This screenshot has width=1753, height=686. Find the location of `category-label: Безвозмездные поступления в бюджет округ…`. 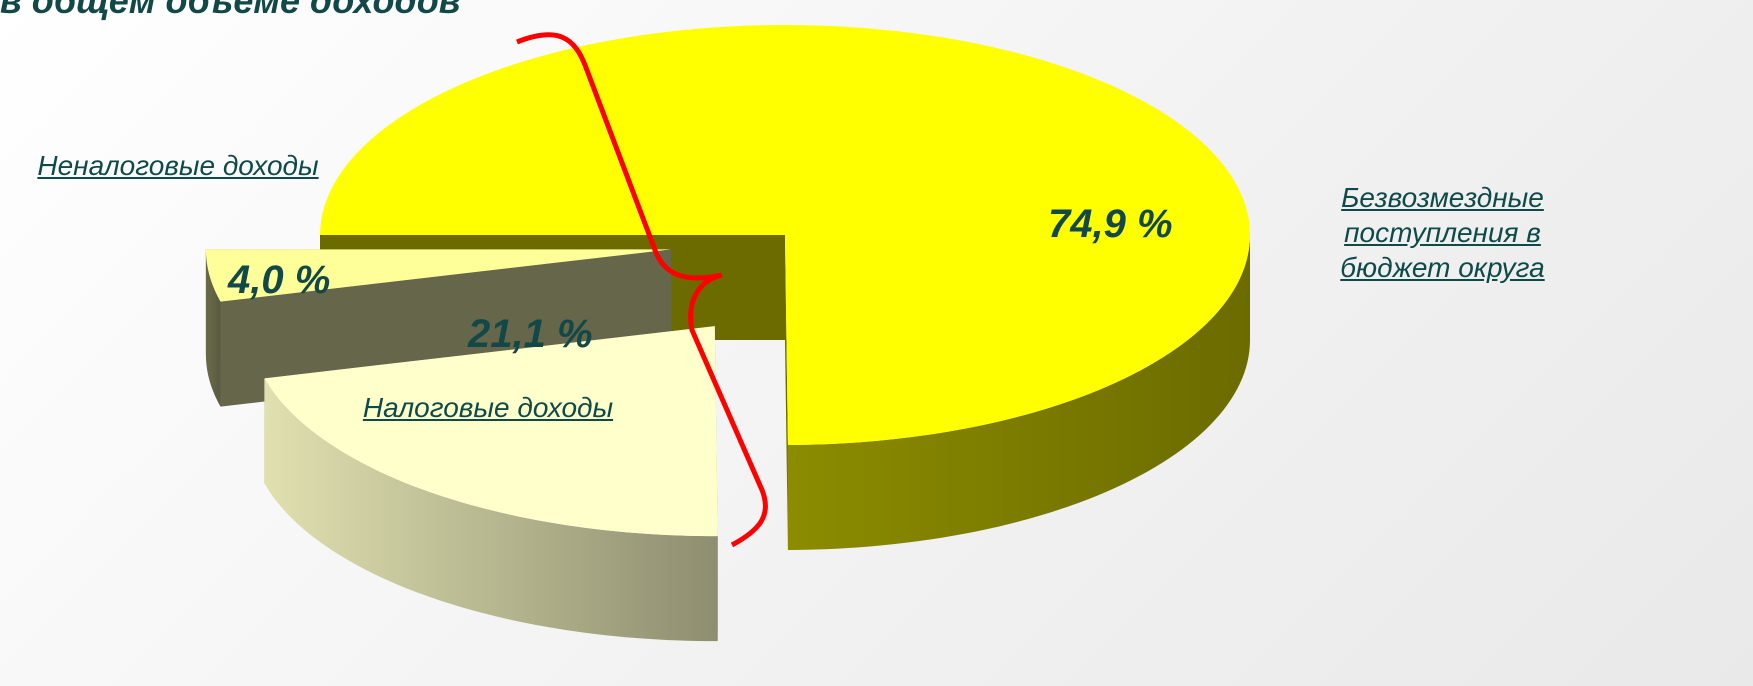

category-label: Безвозмездные поступления в бюджет округ… is located at coordinates (1442, 232).